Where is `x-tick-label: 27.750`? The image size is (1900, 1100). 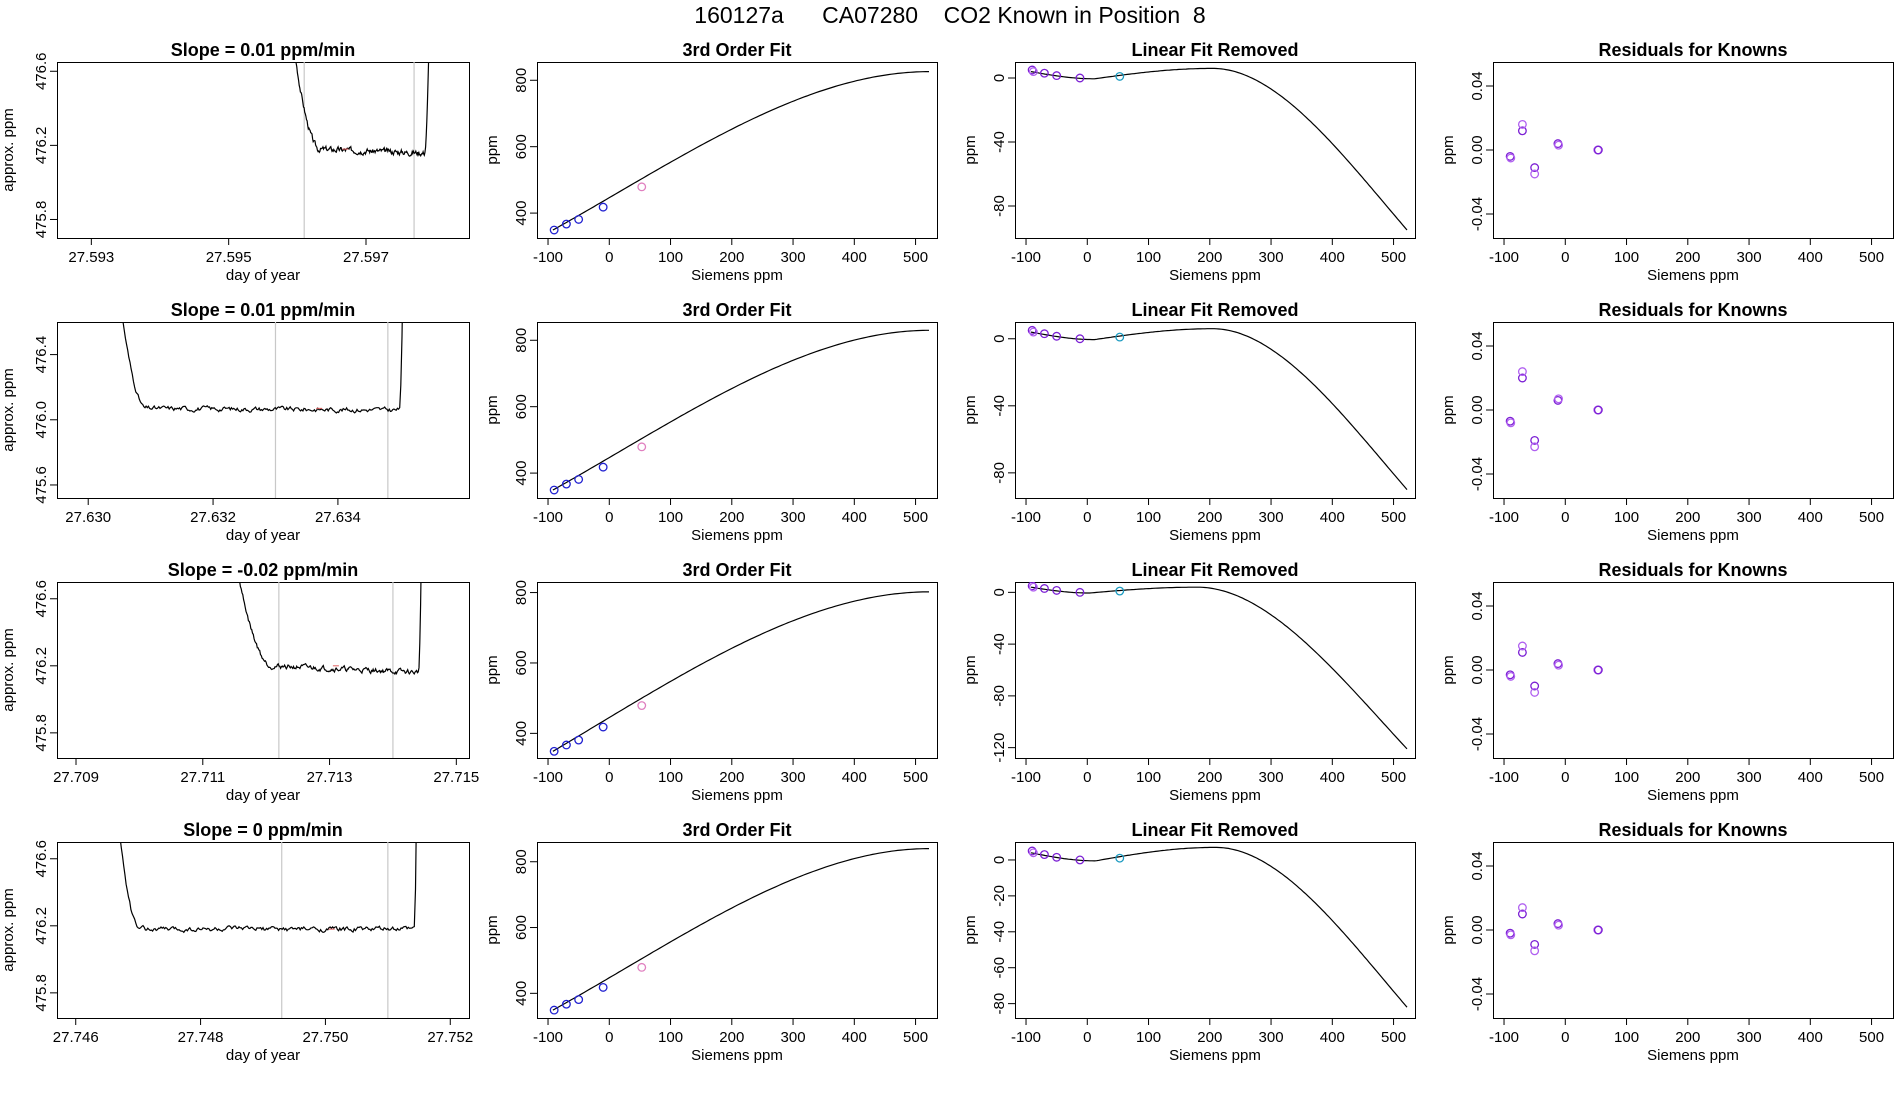 x-tick-label: 27.750 is located at coordinates (325, 1037).